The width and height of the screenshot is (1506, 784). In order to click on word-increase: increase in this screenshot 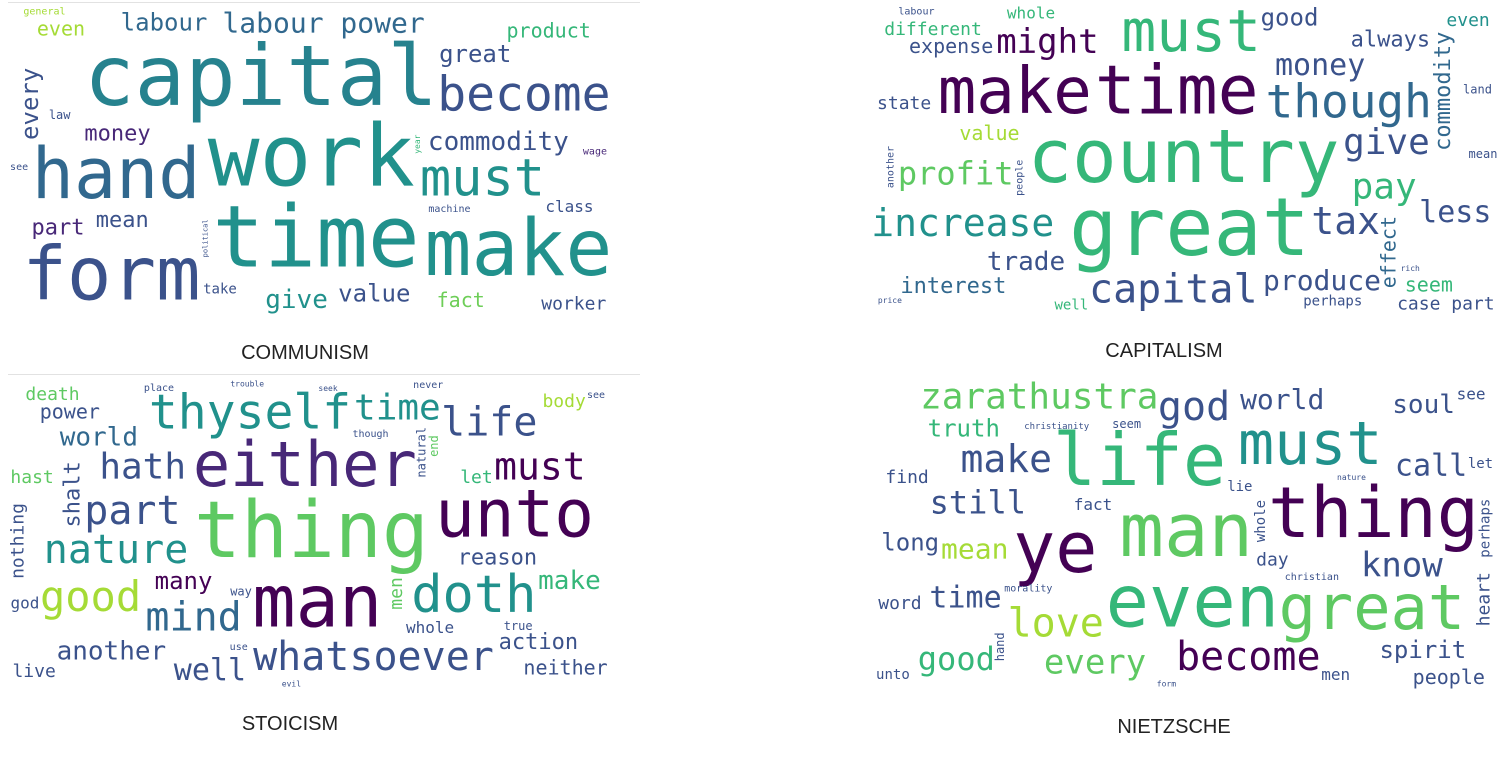, I will do `click(962, 223)`.